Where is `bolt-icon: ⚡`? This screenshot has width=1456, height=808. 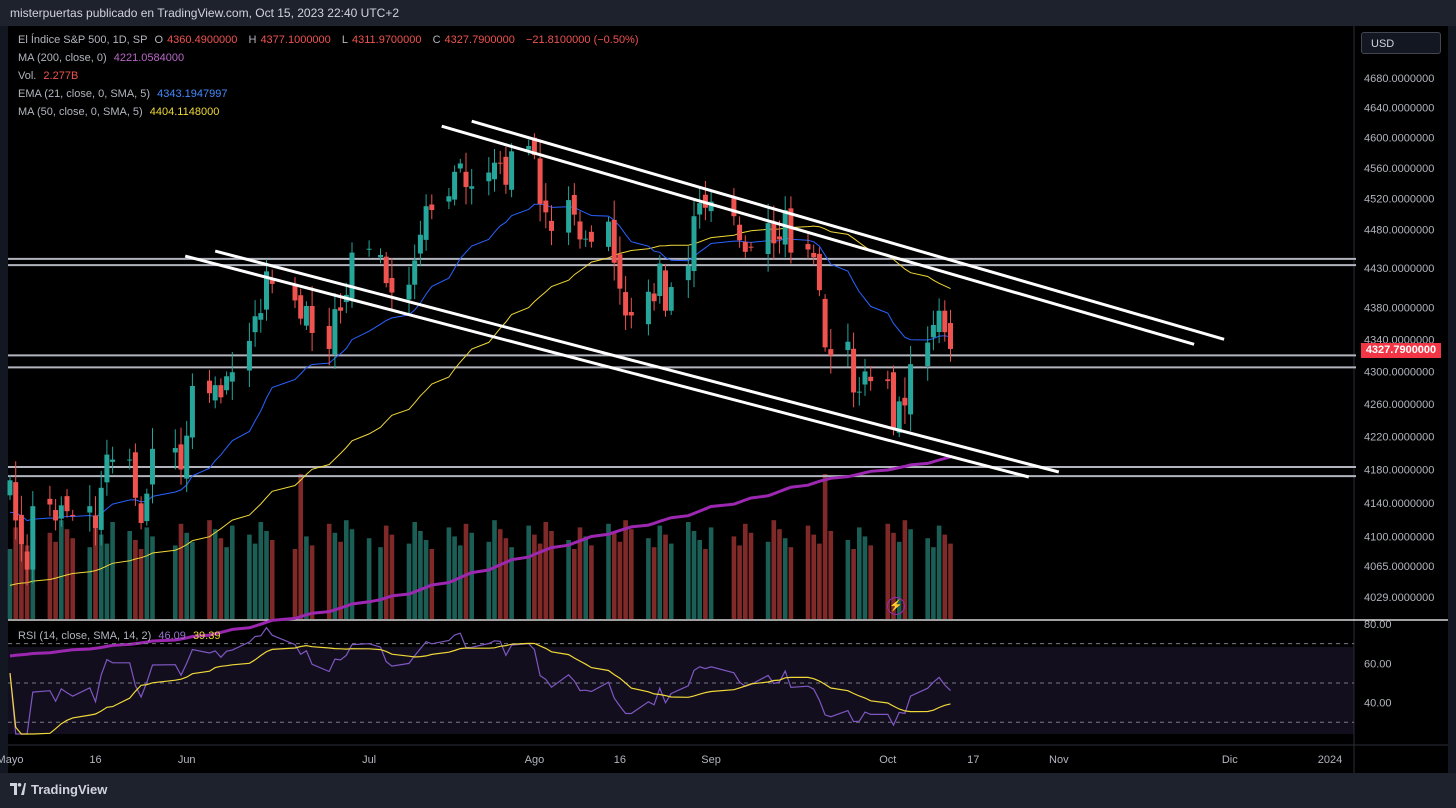
bolt-icon: ⚡ is located at coordinates (896, 606).